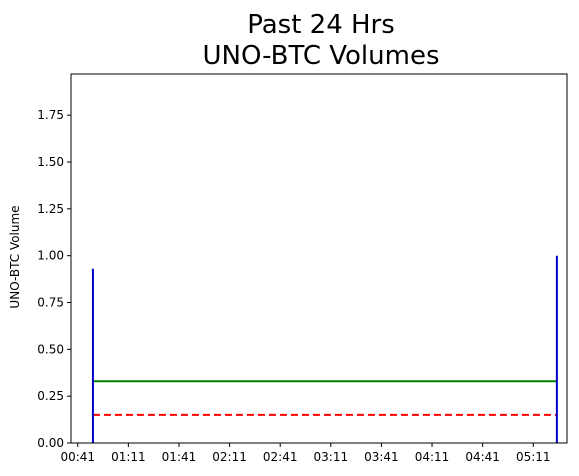 The image size is (579, 476). What do you see at coordinates (432, 457) in the screenshot?
I see `x-tick-label-7: 04:11` at bounding box center [432, 457].